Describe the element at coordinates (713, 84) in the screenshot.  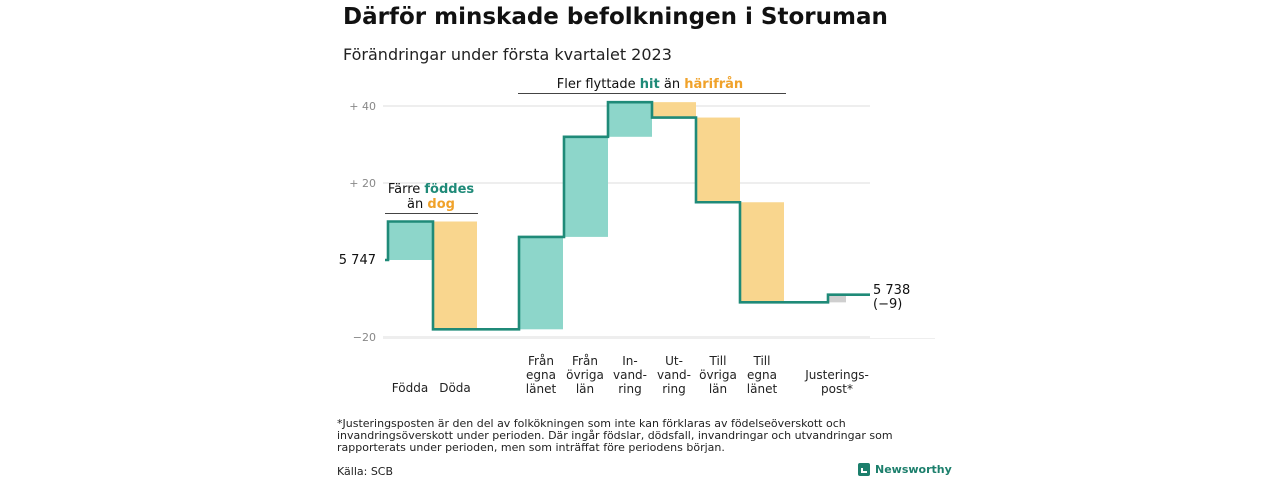
I see `annotation-migration-part-3: härifrån` at that location.